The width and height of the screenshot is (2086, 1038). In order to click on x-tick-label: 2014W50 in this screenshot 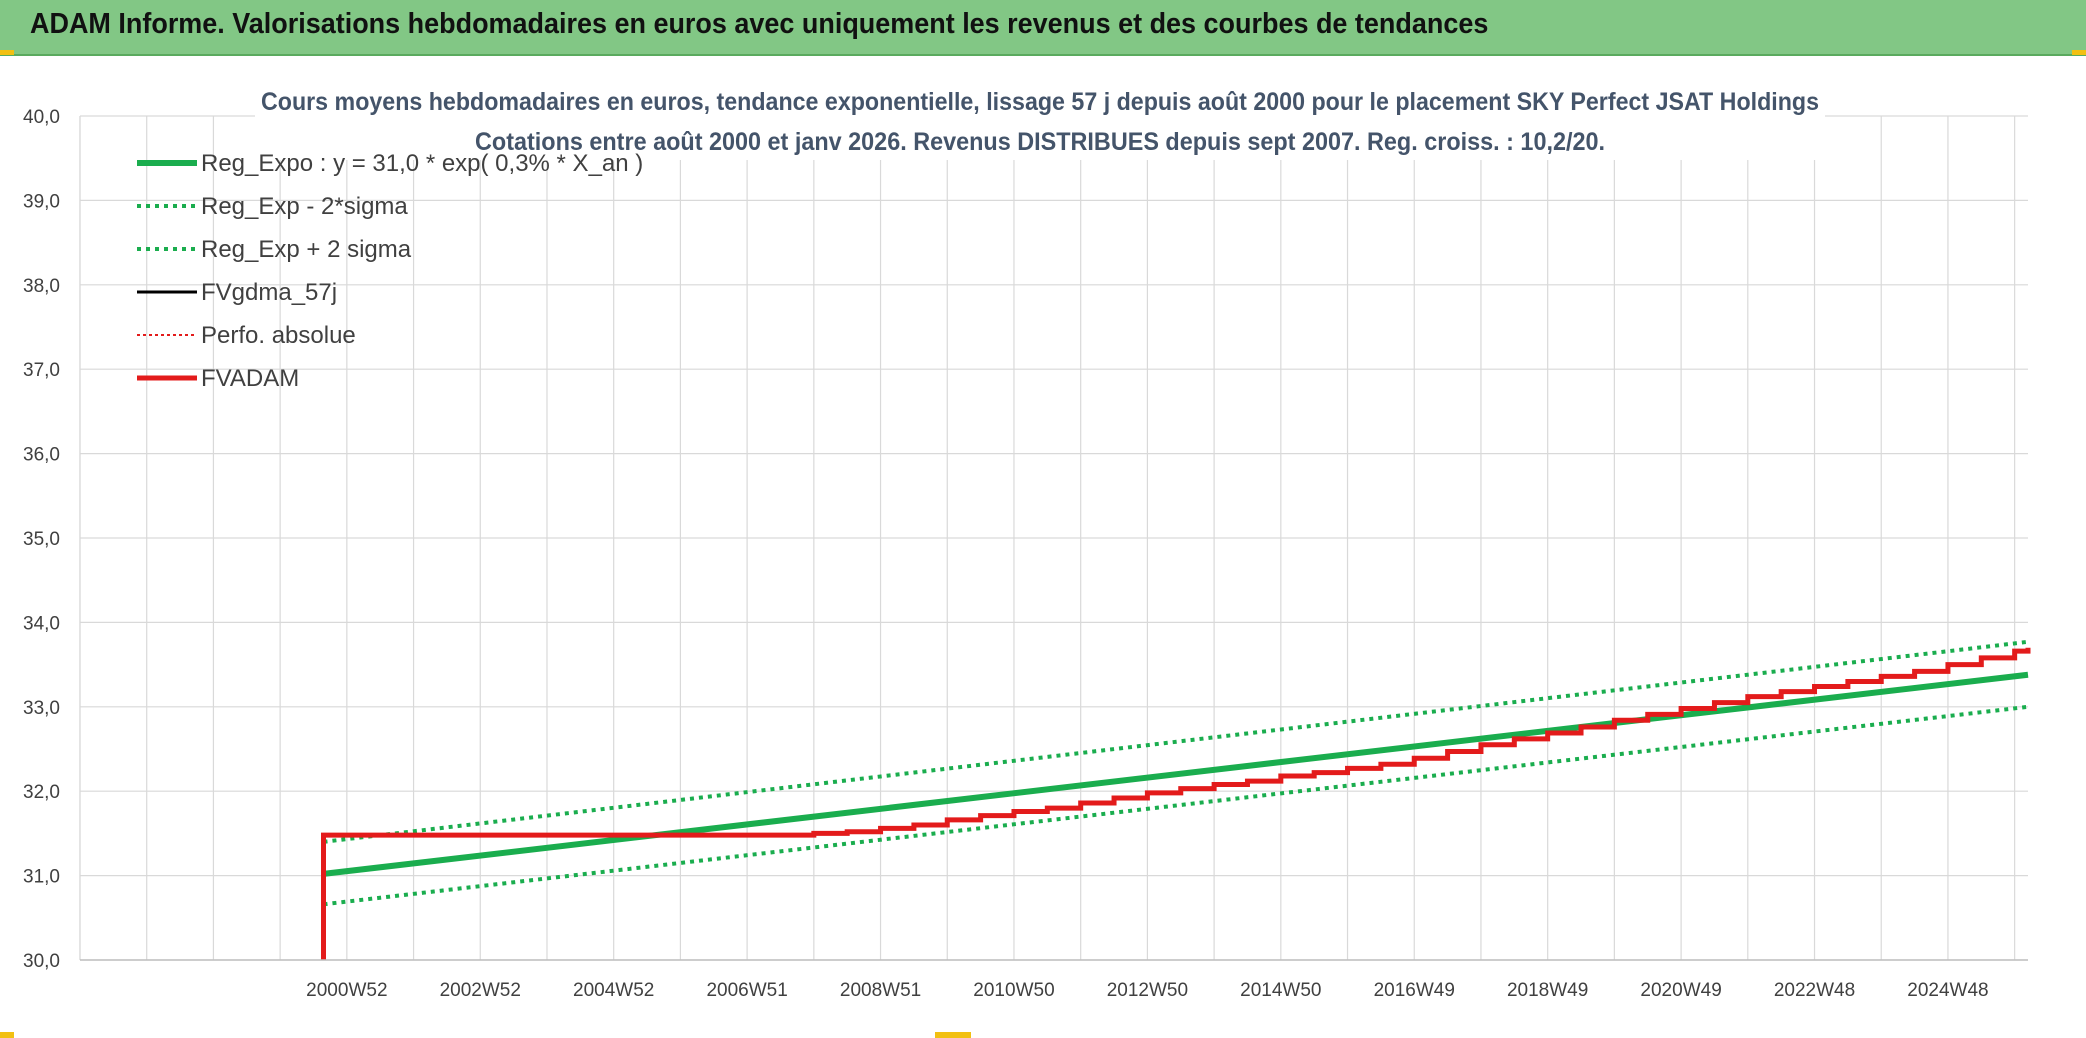, I will do `click(1280, 990)`.